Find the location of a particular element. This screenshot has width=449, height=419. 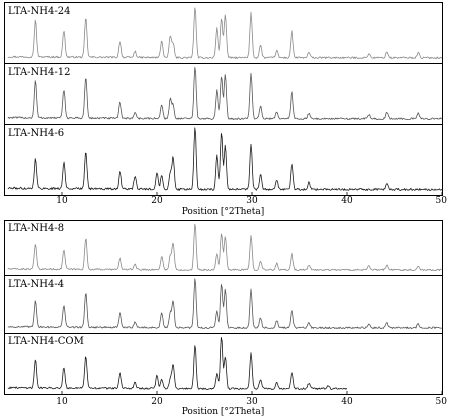

bottom-series-label-1: LTA-NH4-8 is located at coordinates (36, 228).